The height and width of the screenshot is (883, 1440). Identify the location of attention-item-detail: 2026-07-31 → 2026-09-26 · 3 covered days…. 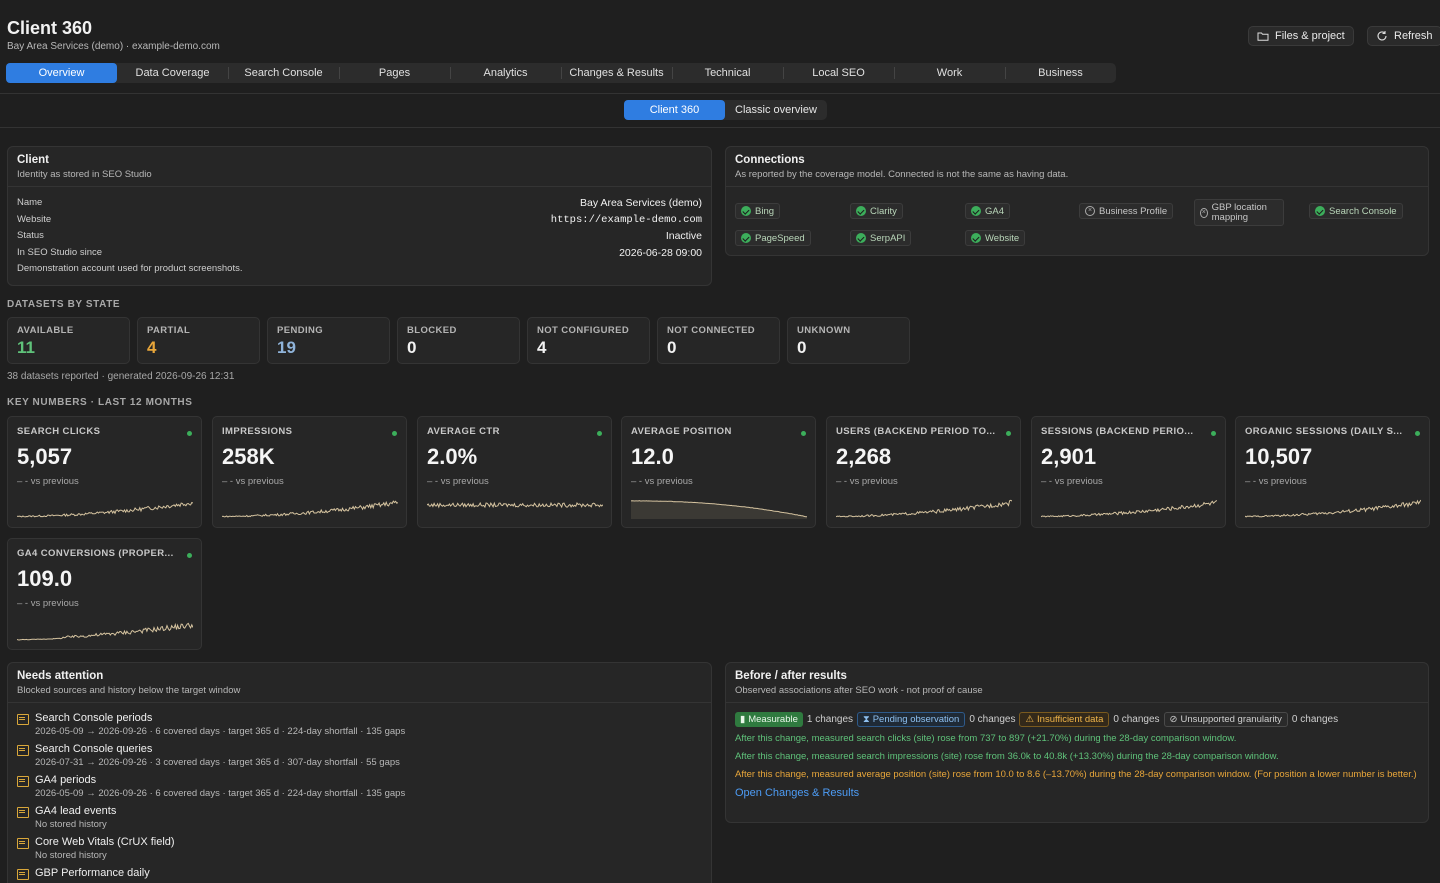
(217, 762).